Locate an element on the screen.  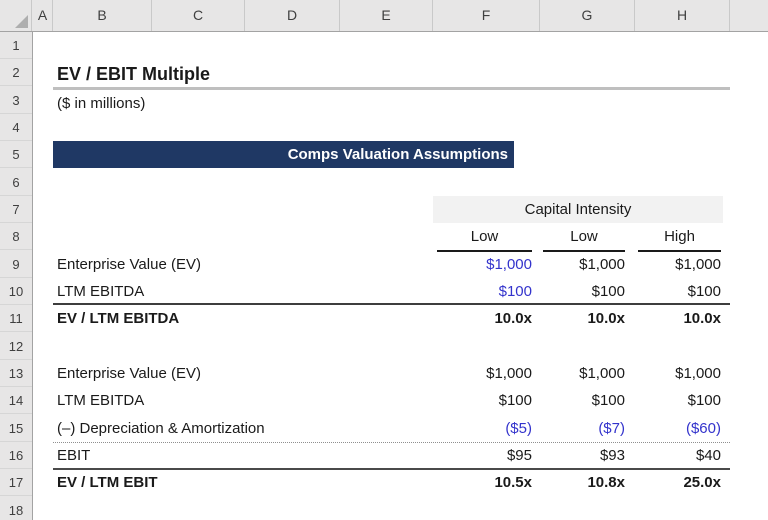
cell-g8: Low is located at coordinates (584, 237).